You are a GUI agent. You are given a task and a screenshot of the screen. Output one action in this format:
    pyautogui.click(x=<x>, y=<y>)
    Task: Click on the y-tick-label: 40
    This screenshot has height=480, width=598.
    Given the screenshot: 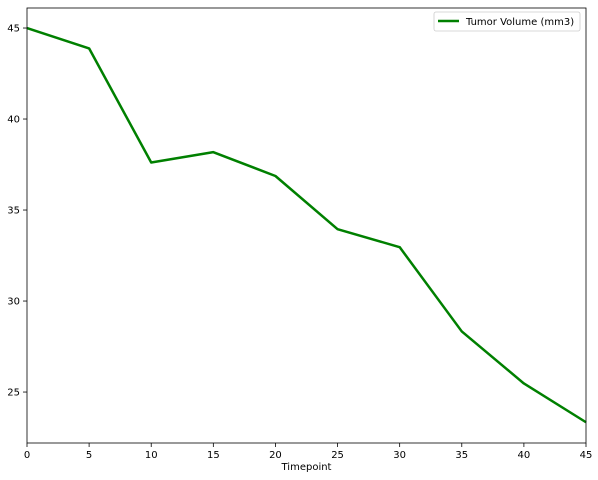 What is the action you would take?
    pyautogui.click(x=13, y=120)
    